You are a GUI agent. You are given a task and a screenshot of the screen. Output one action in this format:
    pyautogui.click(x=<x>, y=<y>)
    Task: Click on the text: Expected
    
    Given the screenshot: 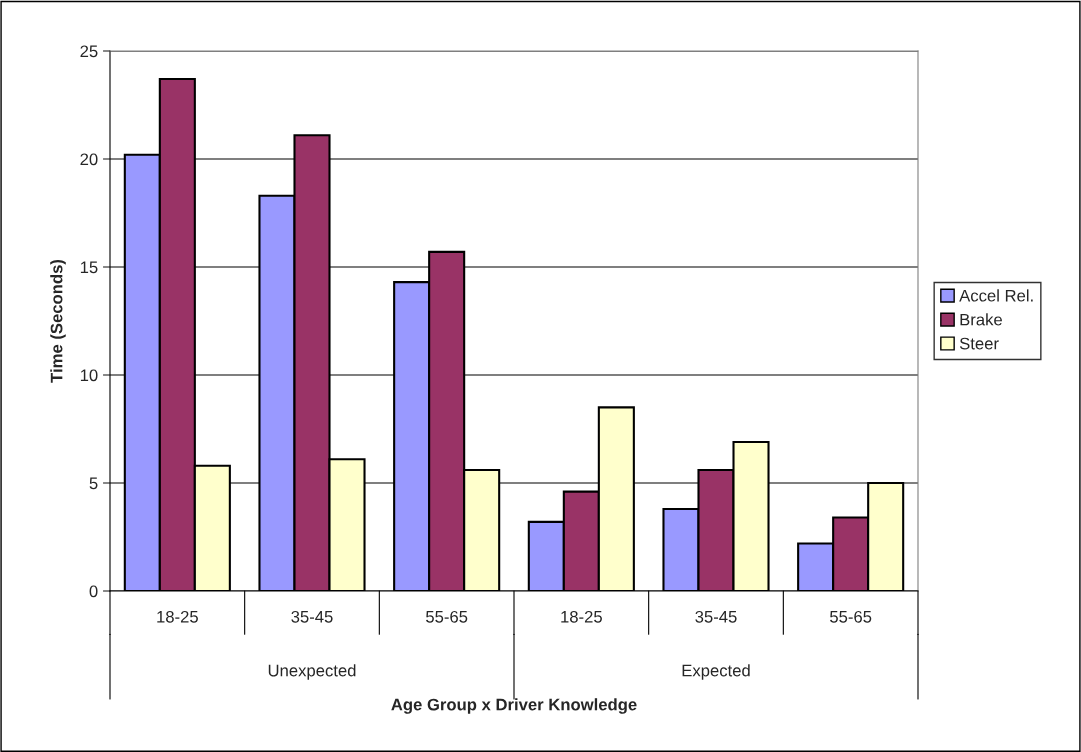 What is the action you would take?
    pyautogui.click(x=716, y=672)
    